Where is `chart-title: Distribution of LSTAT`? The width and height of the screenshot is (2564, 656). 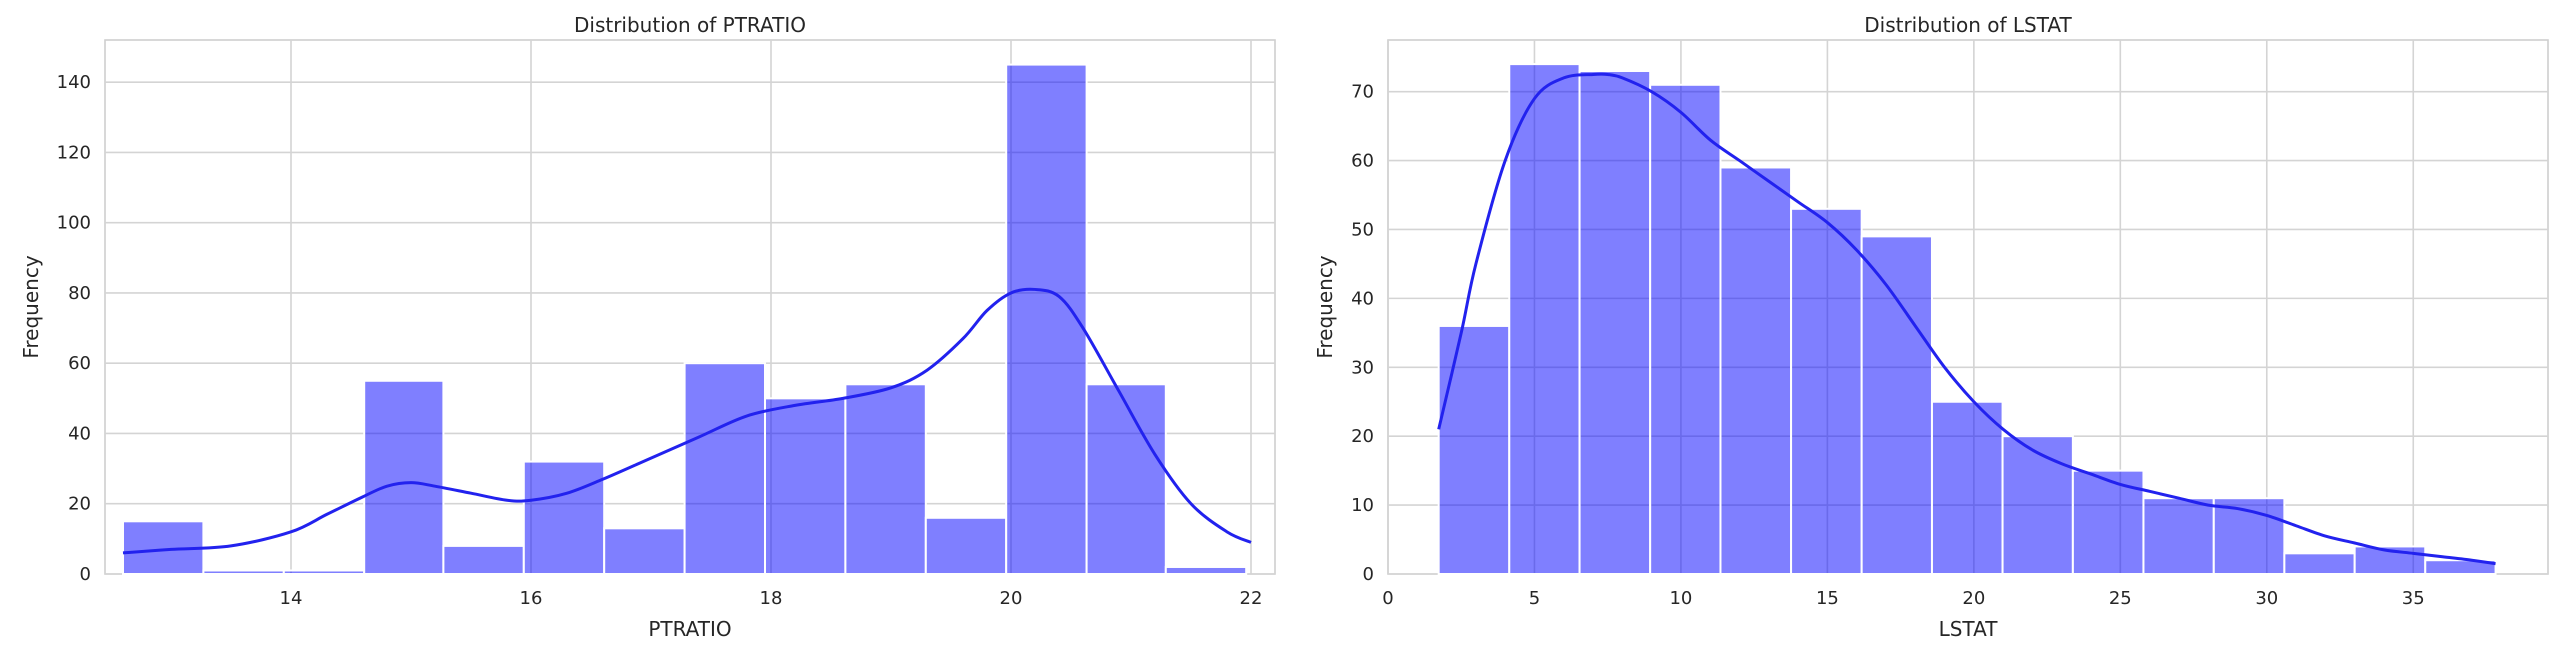 chart-title: Distribution of LSTAT is located at coordinates (1968, 25).